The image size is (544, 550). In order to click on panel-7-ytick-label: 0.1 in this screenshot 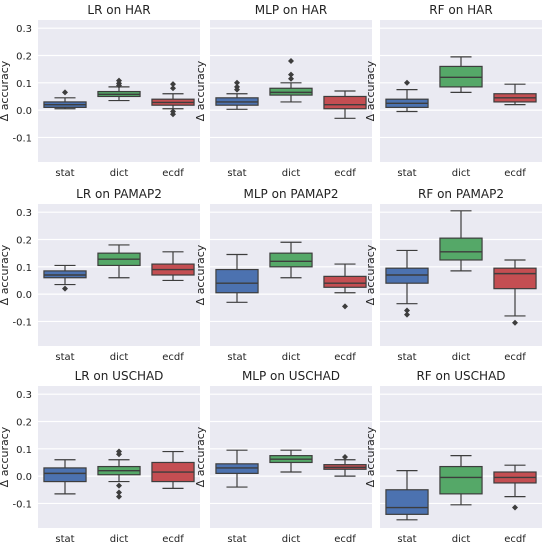, I will do `click(24, 450)`.